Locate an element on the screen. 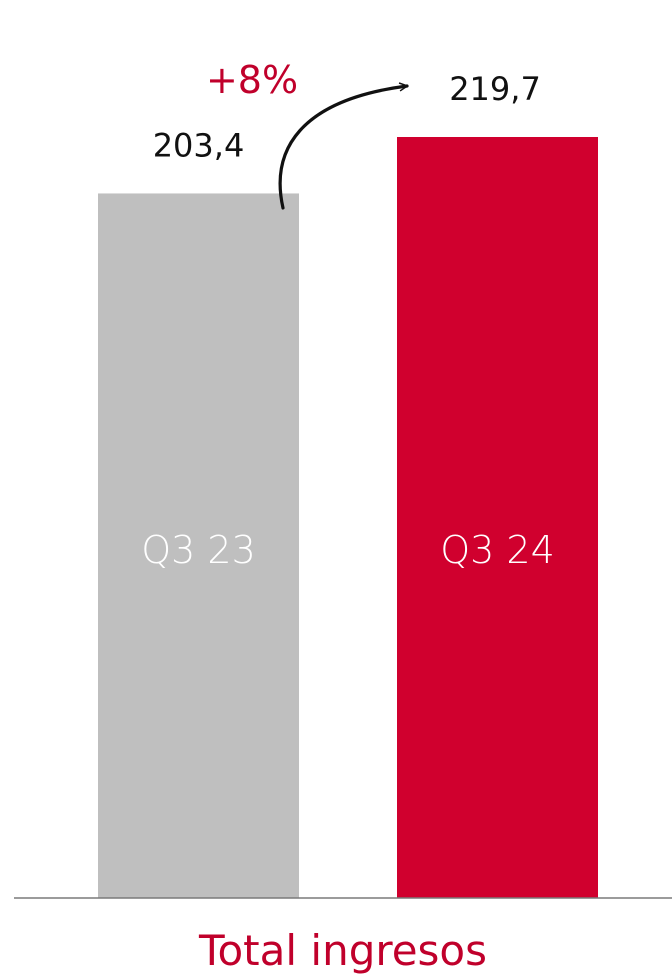 The image size is (672, 974). category-label: Q3 23 is located at coordinates (198, 550).